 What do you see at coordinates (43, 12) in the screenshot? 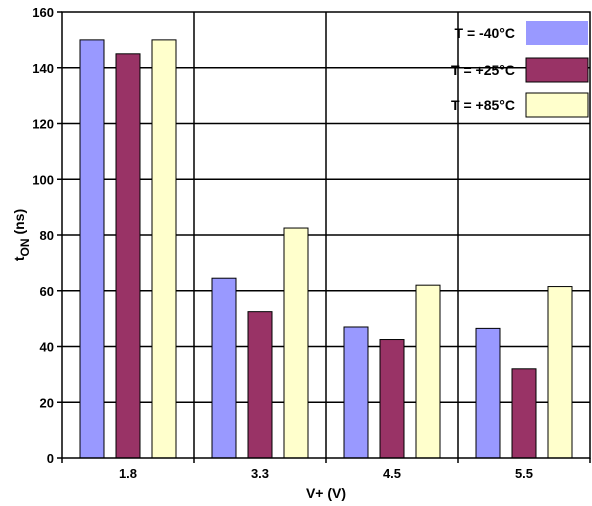
I see `y-tick-label: 160` at bounding box center [43, 12].